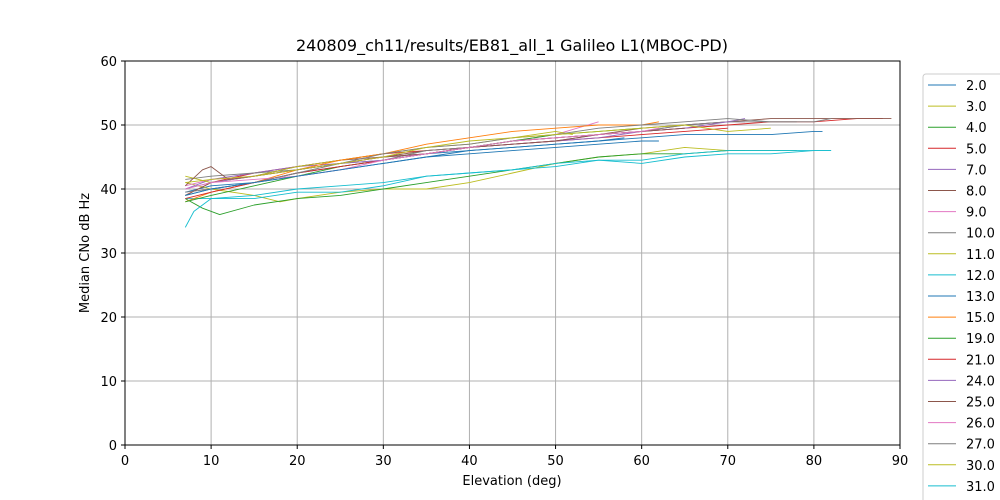  What do you see at coordinates (511, 481) in the screenshot?
I see `x-axis-label: Elevation (deg)` at bounding box center [511, 481].